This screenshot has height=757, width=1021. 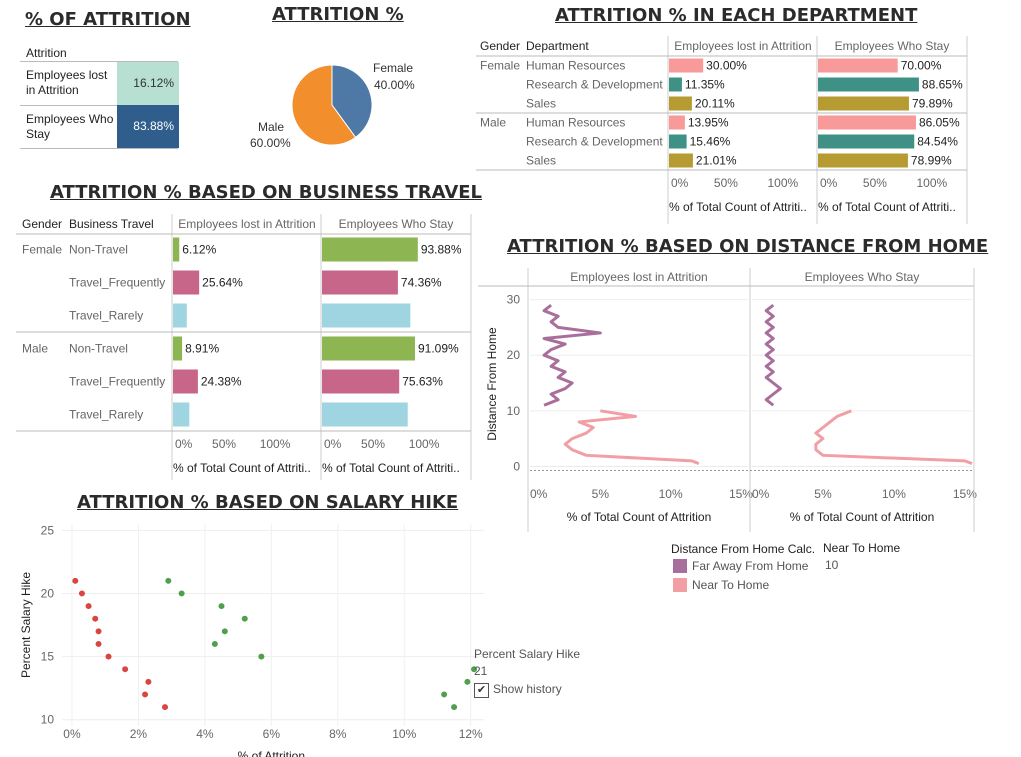 I want to click on show-history-checkbox: ✔, so click(x=481, y=690).